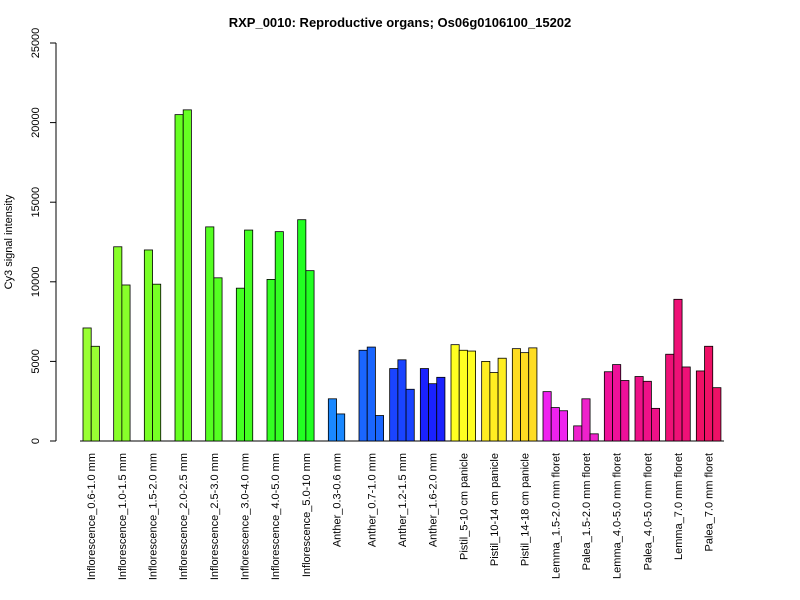  What do you see at coordinates (123, 516) in the screenshot?
I see `x-tick-label: Inflorescence_1.0-1.5 mm` at bounding box center [123, 516].